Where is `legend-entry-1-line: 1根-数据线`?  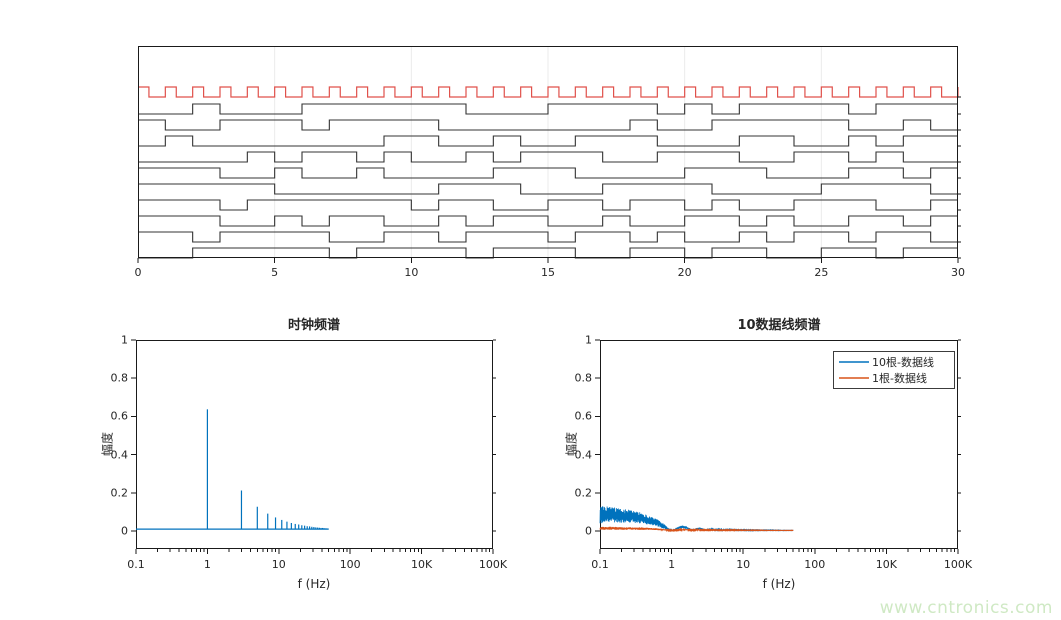 legend-entry-1-line: 1根-数据线 is located at coordinates (892, 378).